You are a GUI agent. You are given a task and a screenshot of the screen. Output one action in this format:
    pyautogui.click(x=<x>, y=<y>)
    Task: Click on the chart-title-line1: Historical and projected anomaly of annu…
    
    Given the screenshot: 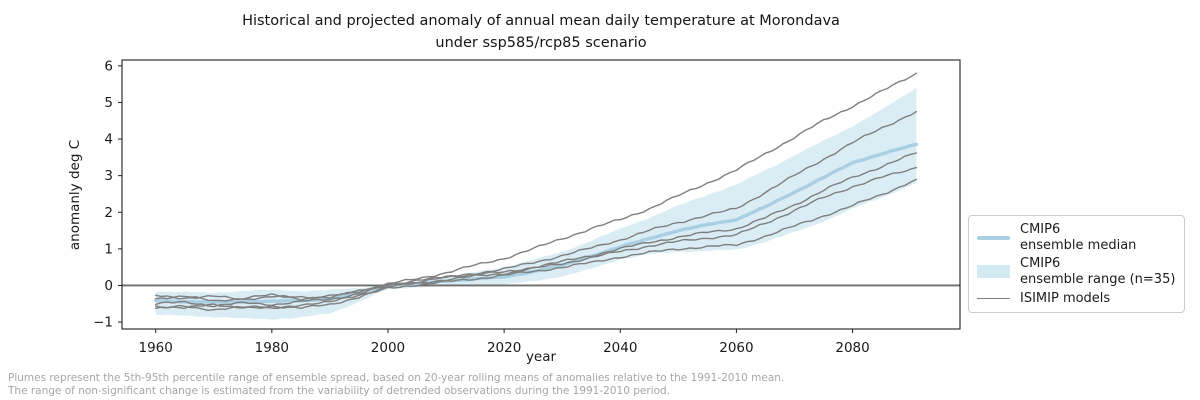 What is the action you would take?
    pyautogui.click(x=541, y=21)
    